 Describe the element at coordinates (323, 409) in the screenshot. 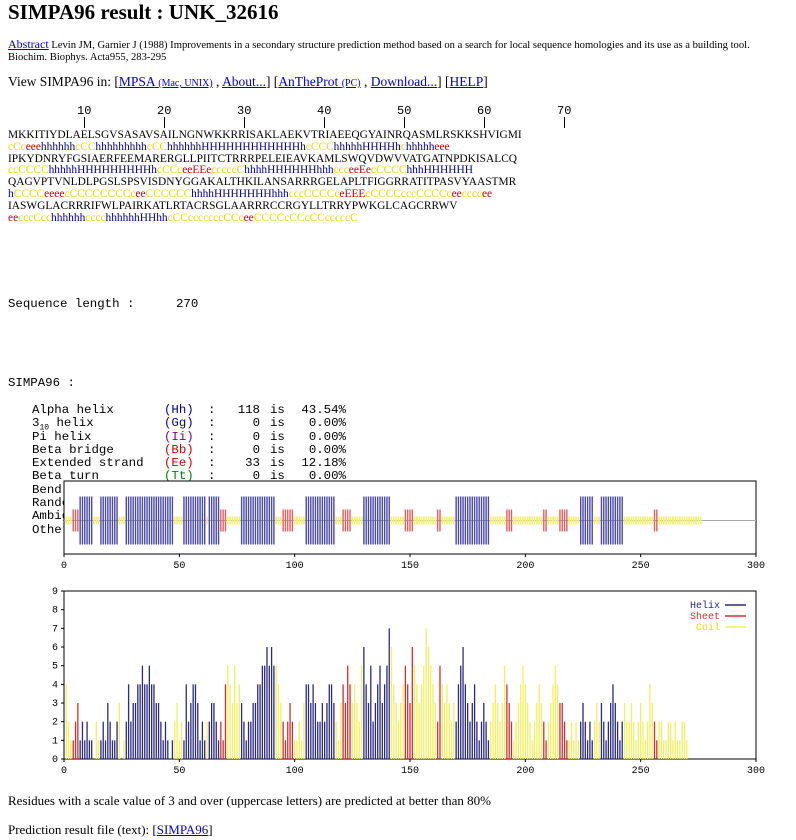

I see `stat-percent: 43.54%` at that location.